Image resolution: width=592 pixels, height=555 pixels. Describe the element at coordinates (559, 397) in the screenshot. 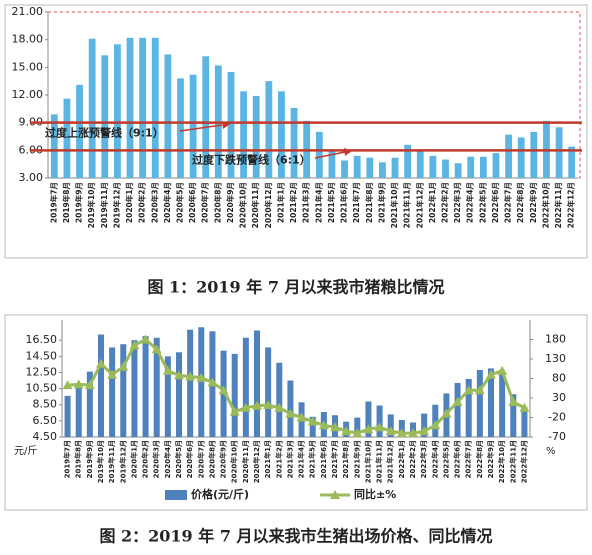

I see `y2-tick-label: 30` at that location.